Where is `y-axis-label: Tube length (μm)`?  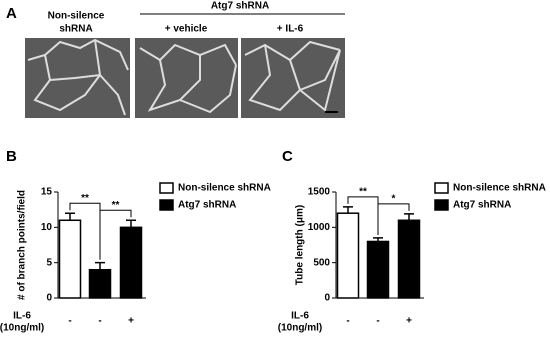
y-axis-label: Tube length (μm) is located at coordinates (300, 245).